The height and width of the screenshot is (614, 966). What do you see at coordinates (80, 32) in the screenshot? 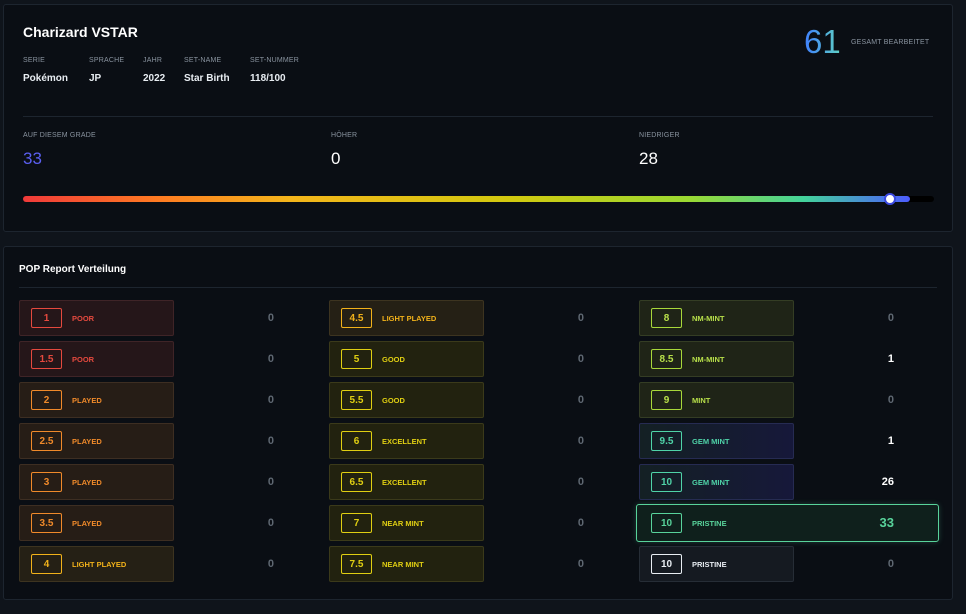
I see `card-title: Charizard VSTAR` at bounding box center [80, 32].